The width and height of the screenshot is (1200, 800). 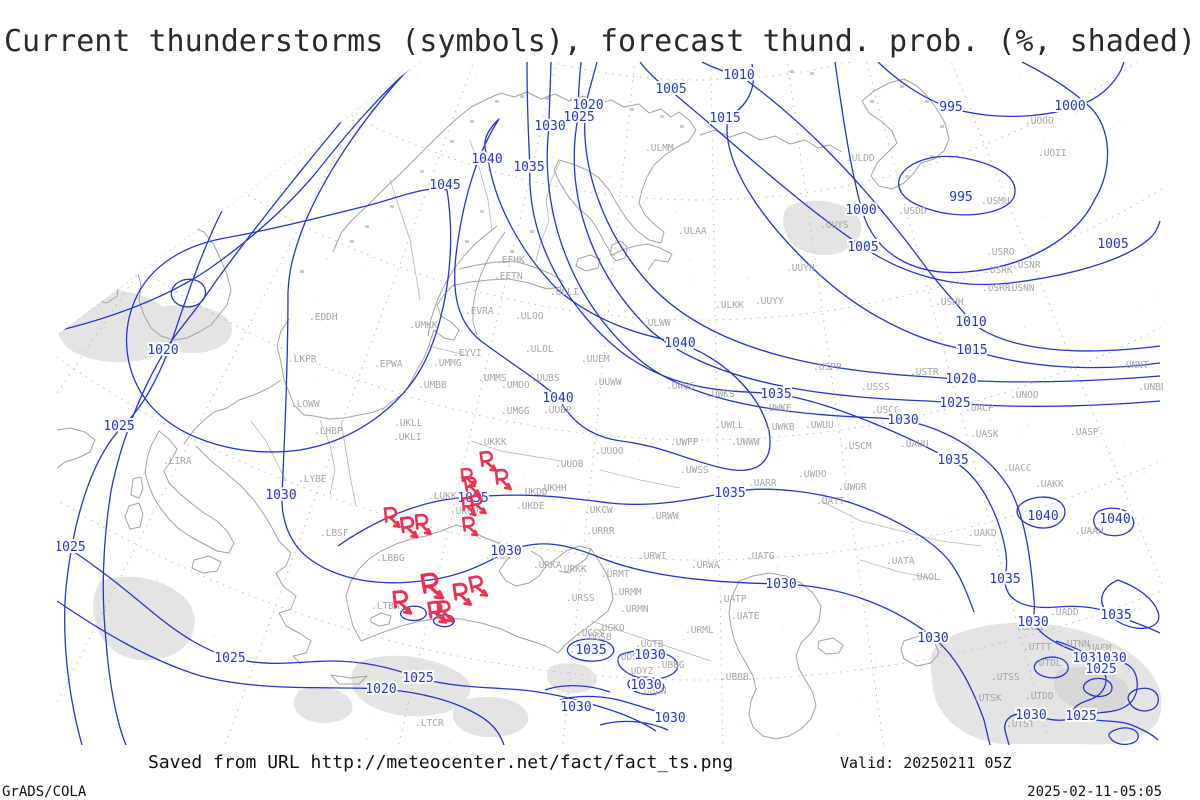 What do you see at coordinates (611, 71) in the screenshot?
I see `graticule-parallel` at bounding box center [611, 71].